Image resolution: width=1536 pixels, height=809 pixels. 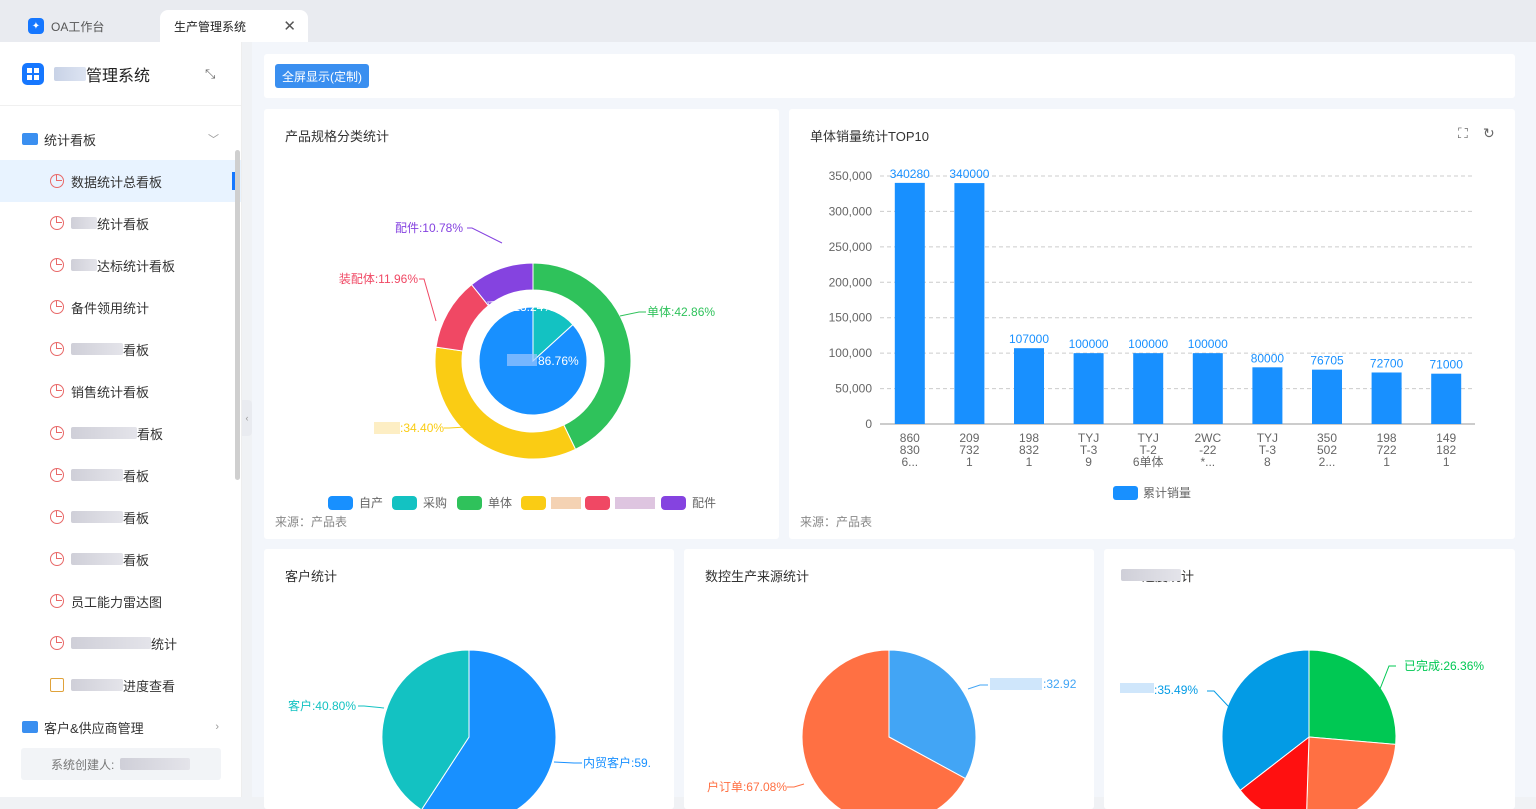 I want to click on sidebar-item-label: 达标统计看板, so click(x=136, y=266).